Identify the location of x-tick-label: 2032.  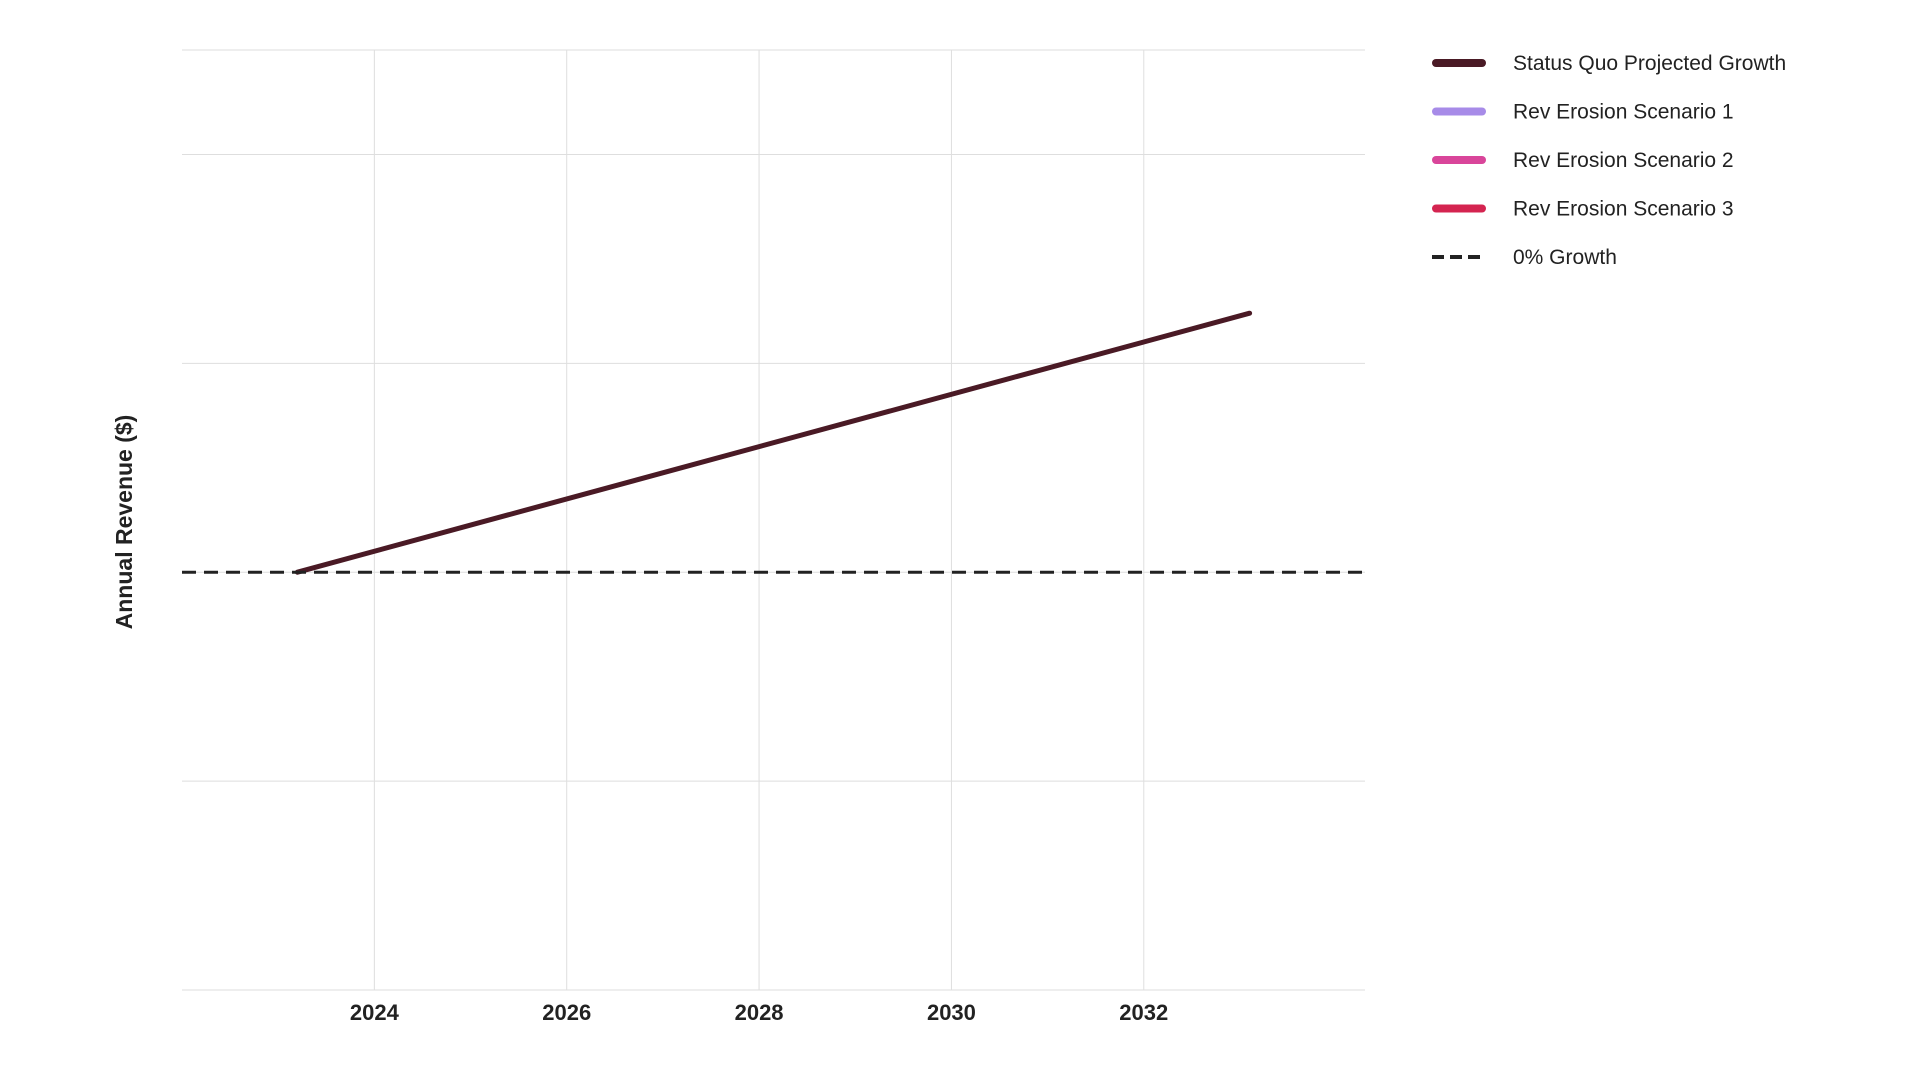
(1143, 1012).